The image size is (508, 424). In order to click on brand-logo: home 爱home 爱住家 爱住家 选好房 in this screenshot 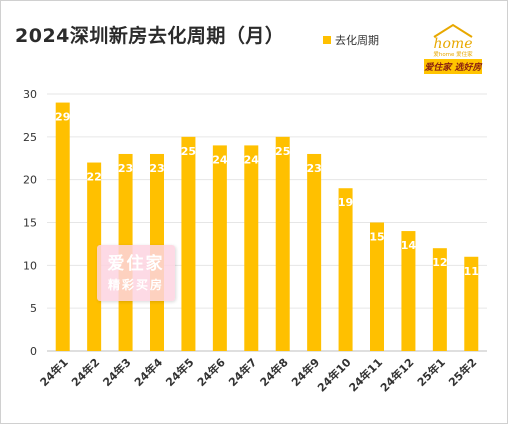, I will do `click(453, 48)`.